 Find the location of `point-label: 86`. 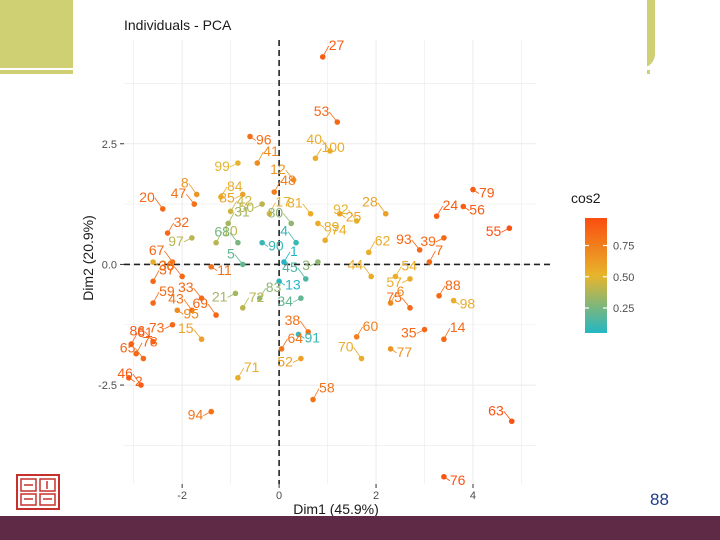

point-label: 86 is located at coordinates (138, 331).